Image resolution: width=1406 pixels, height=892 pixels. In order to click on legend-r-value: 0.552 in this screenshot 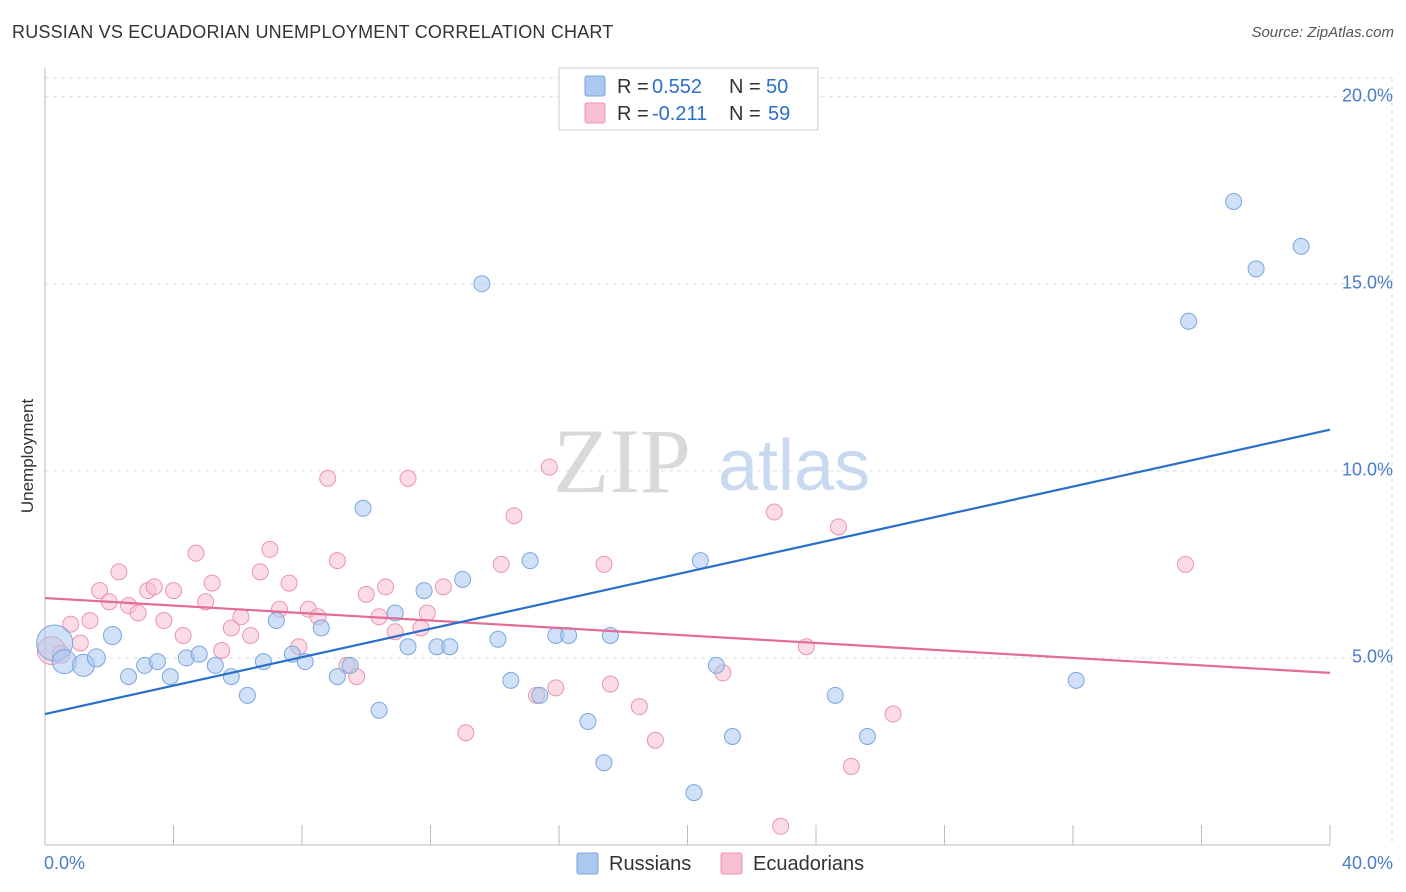, I will do `click(677, 87)`.